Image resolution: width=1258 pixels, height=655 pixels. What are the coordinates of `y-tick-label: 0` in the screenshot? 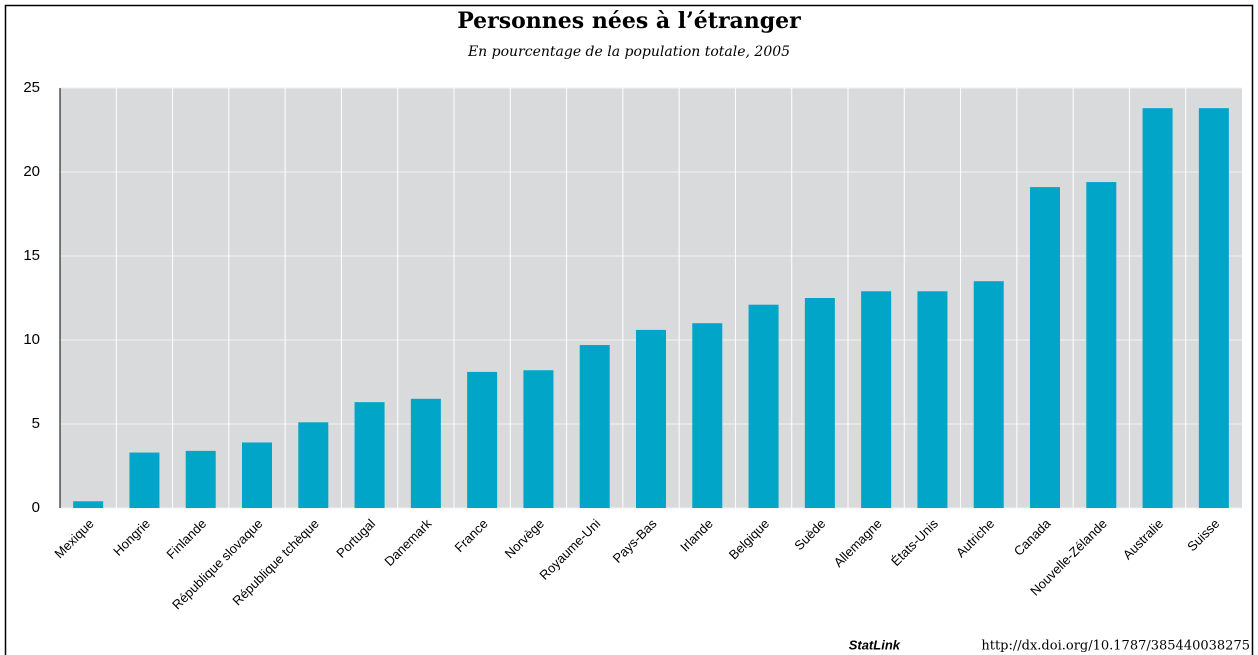 It's located at (36, 507).